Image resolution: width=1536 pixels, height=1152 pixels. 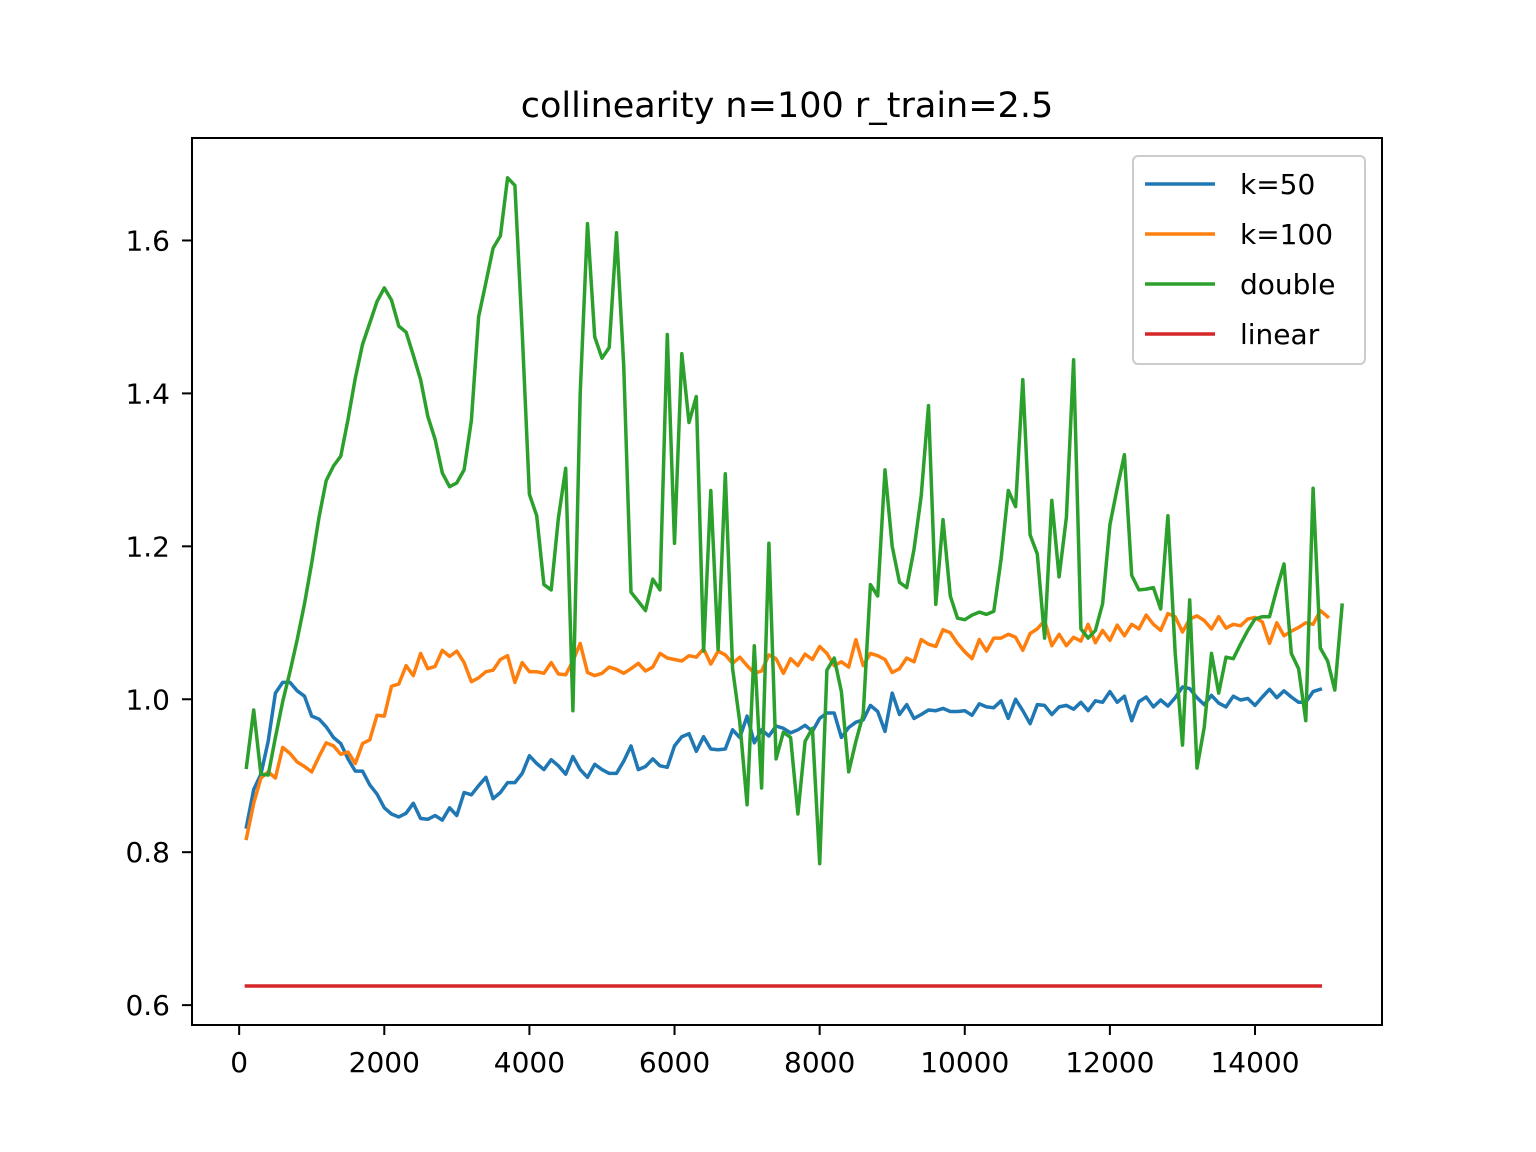 I want to click on x-axis: 0 2000 4000 6000 8000 10000 12000 14000, so click(x=765, y=1052).